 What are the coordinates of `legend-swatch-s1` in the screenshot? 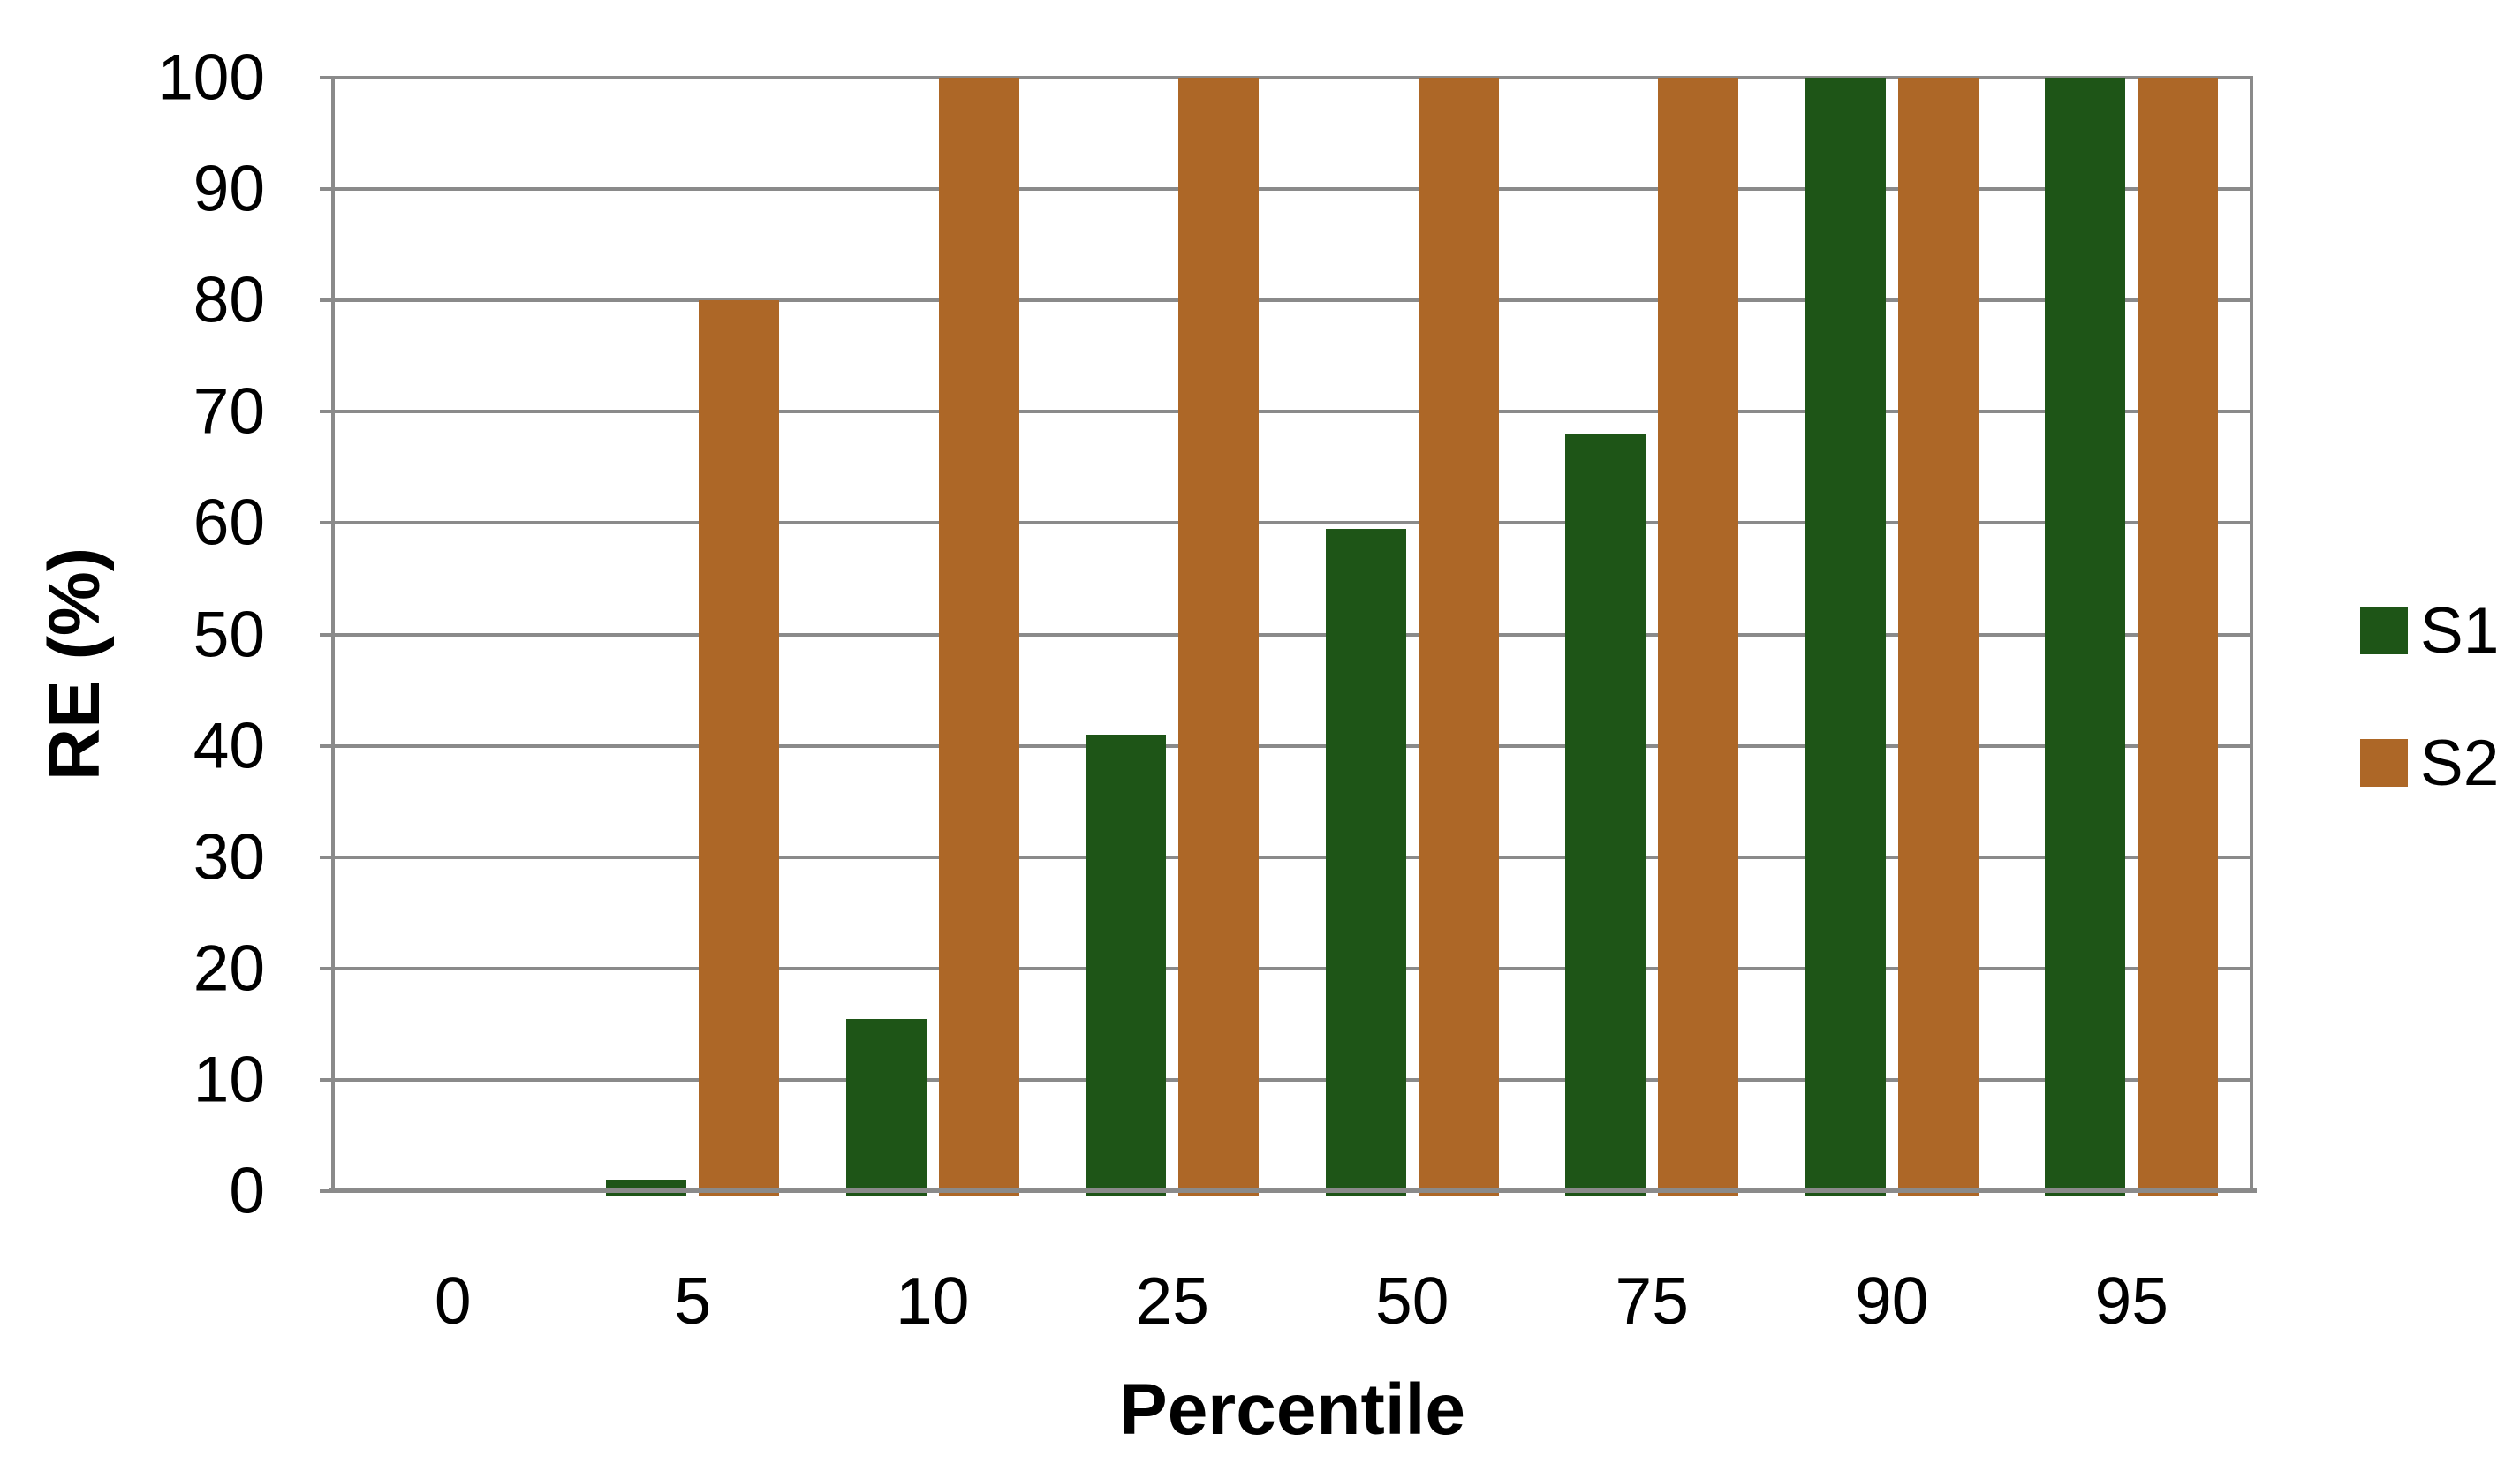 It's located at (2384, 630).